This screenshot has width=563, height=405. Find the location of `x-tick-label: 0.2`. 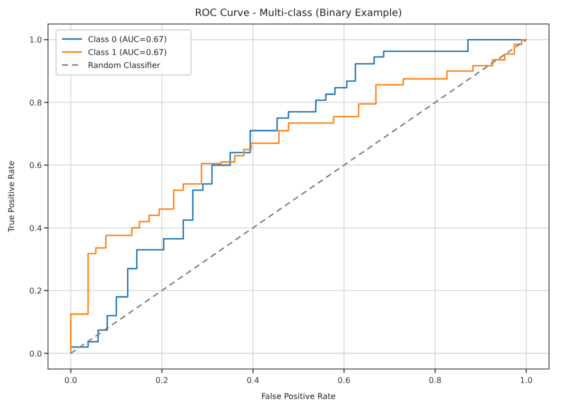

x-tick-label: 0.2 is located at coordinates (161, 380).